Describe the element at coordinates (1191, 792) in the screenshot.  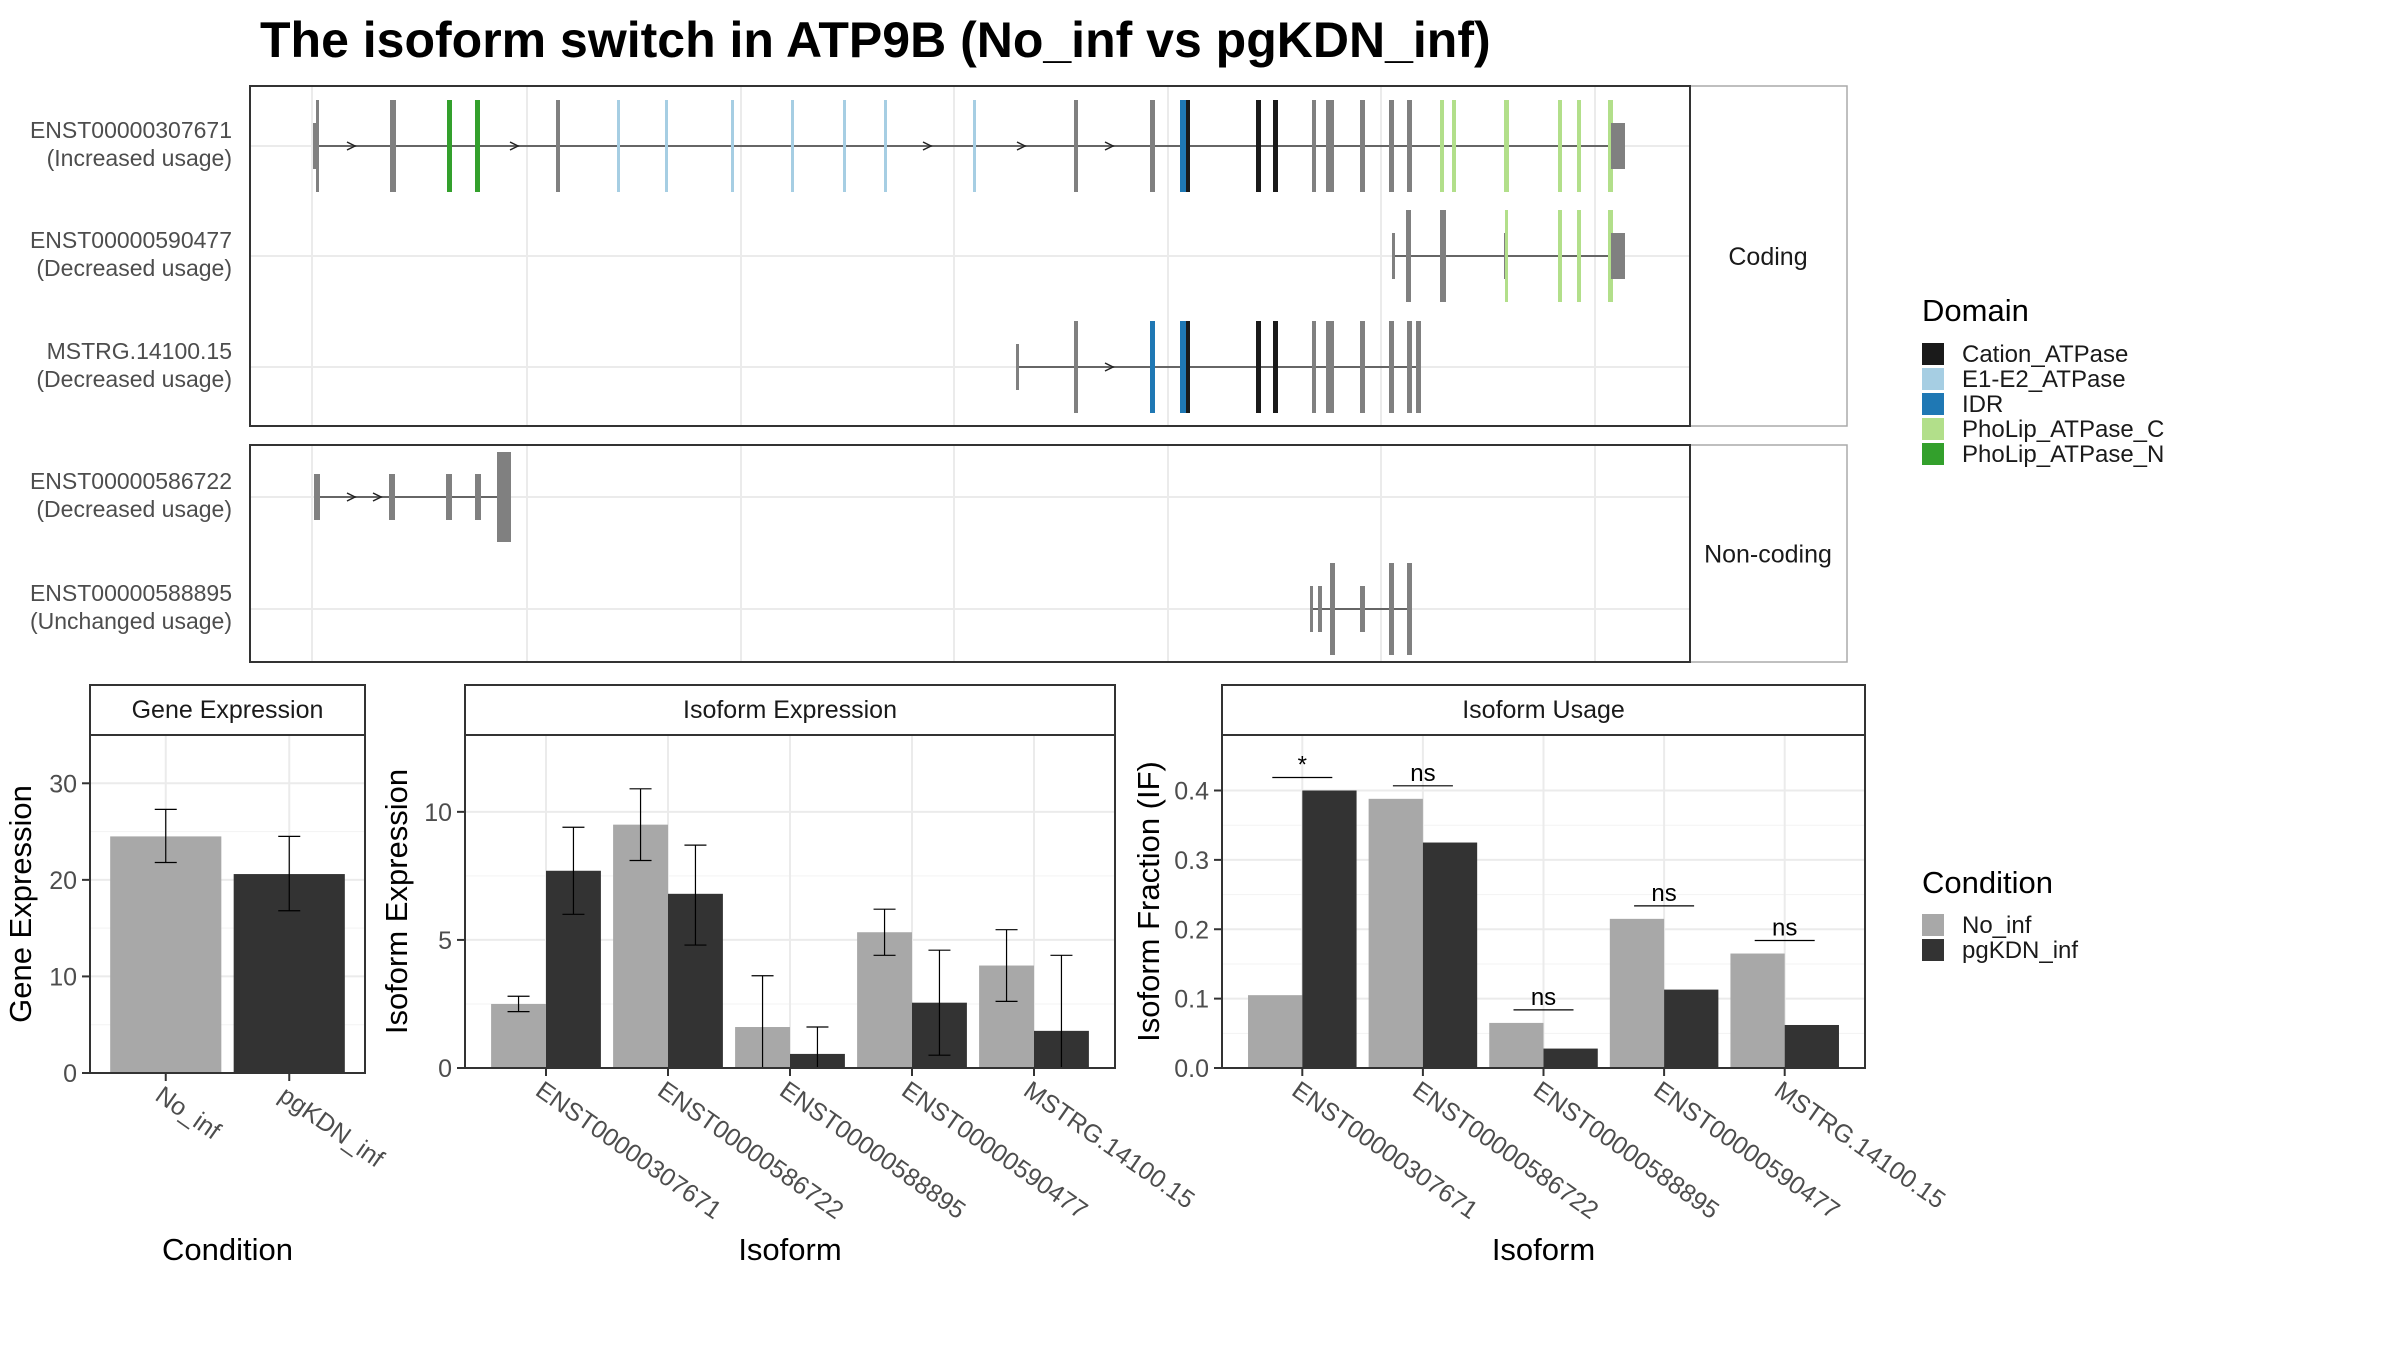
I see `y-tick-label: 0.4` at that location.